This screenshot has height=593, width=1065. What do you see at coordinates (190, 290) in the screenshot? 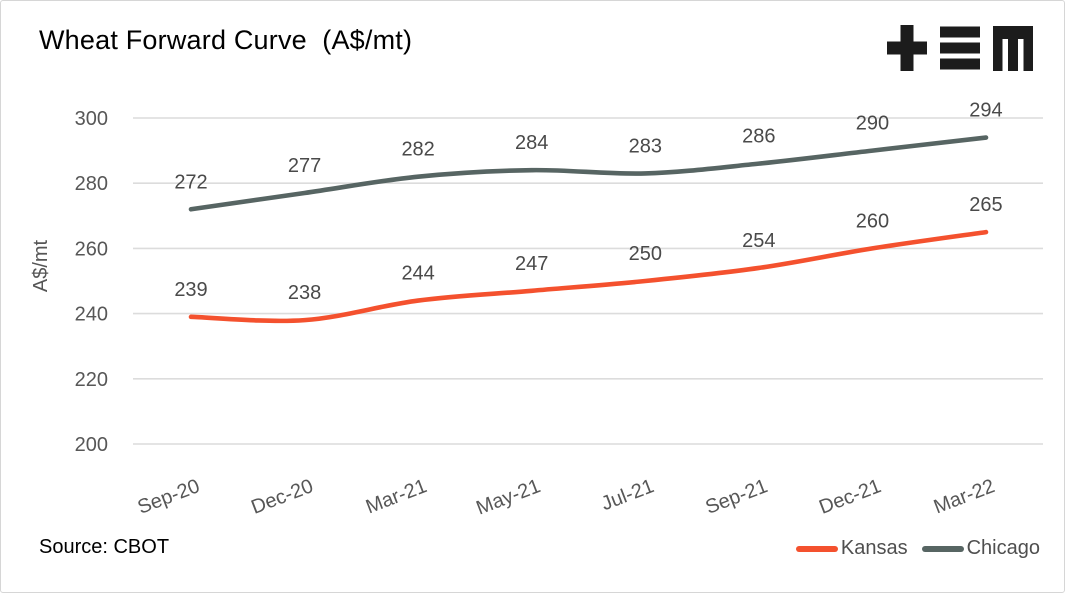
I see `data-label-kansas: 239` at bounding box center [190, 290].